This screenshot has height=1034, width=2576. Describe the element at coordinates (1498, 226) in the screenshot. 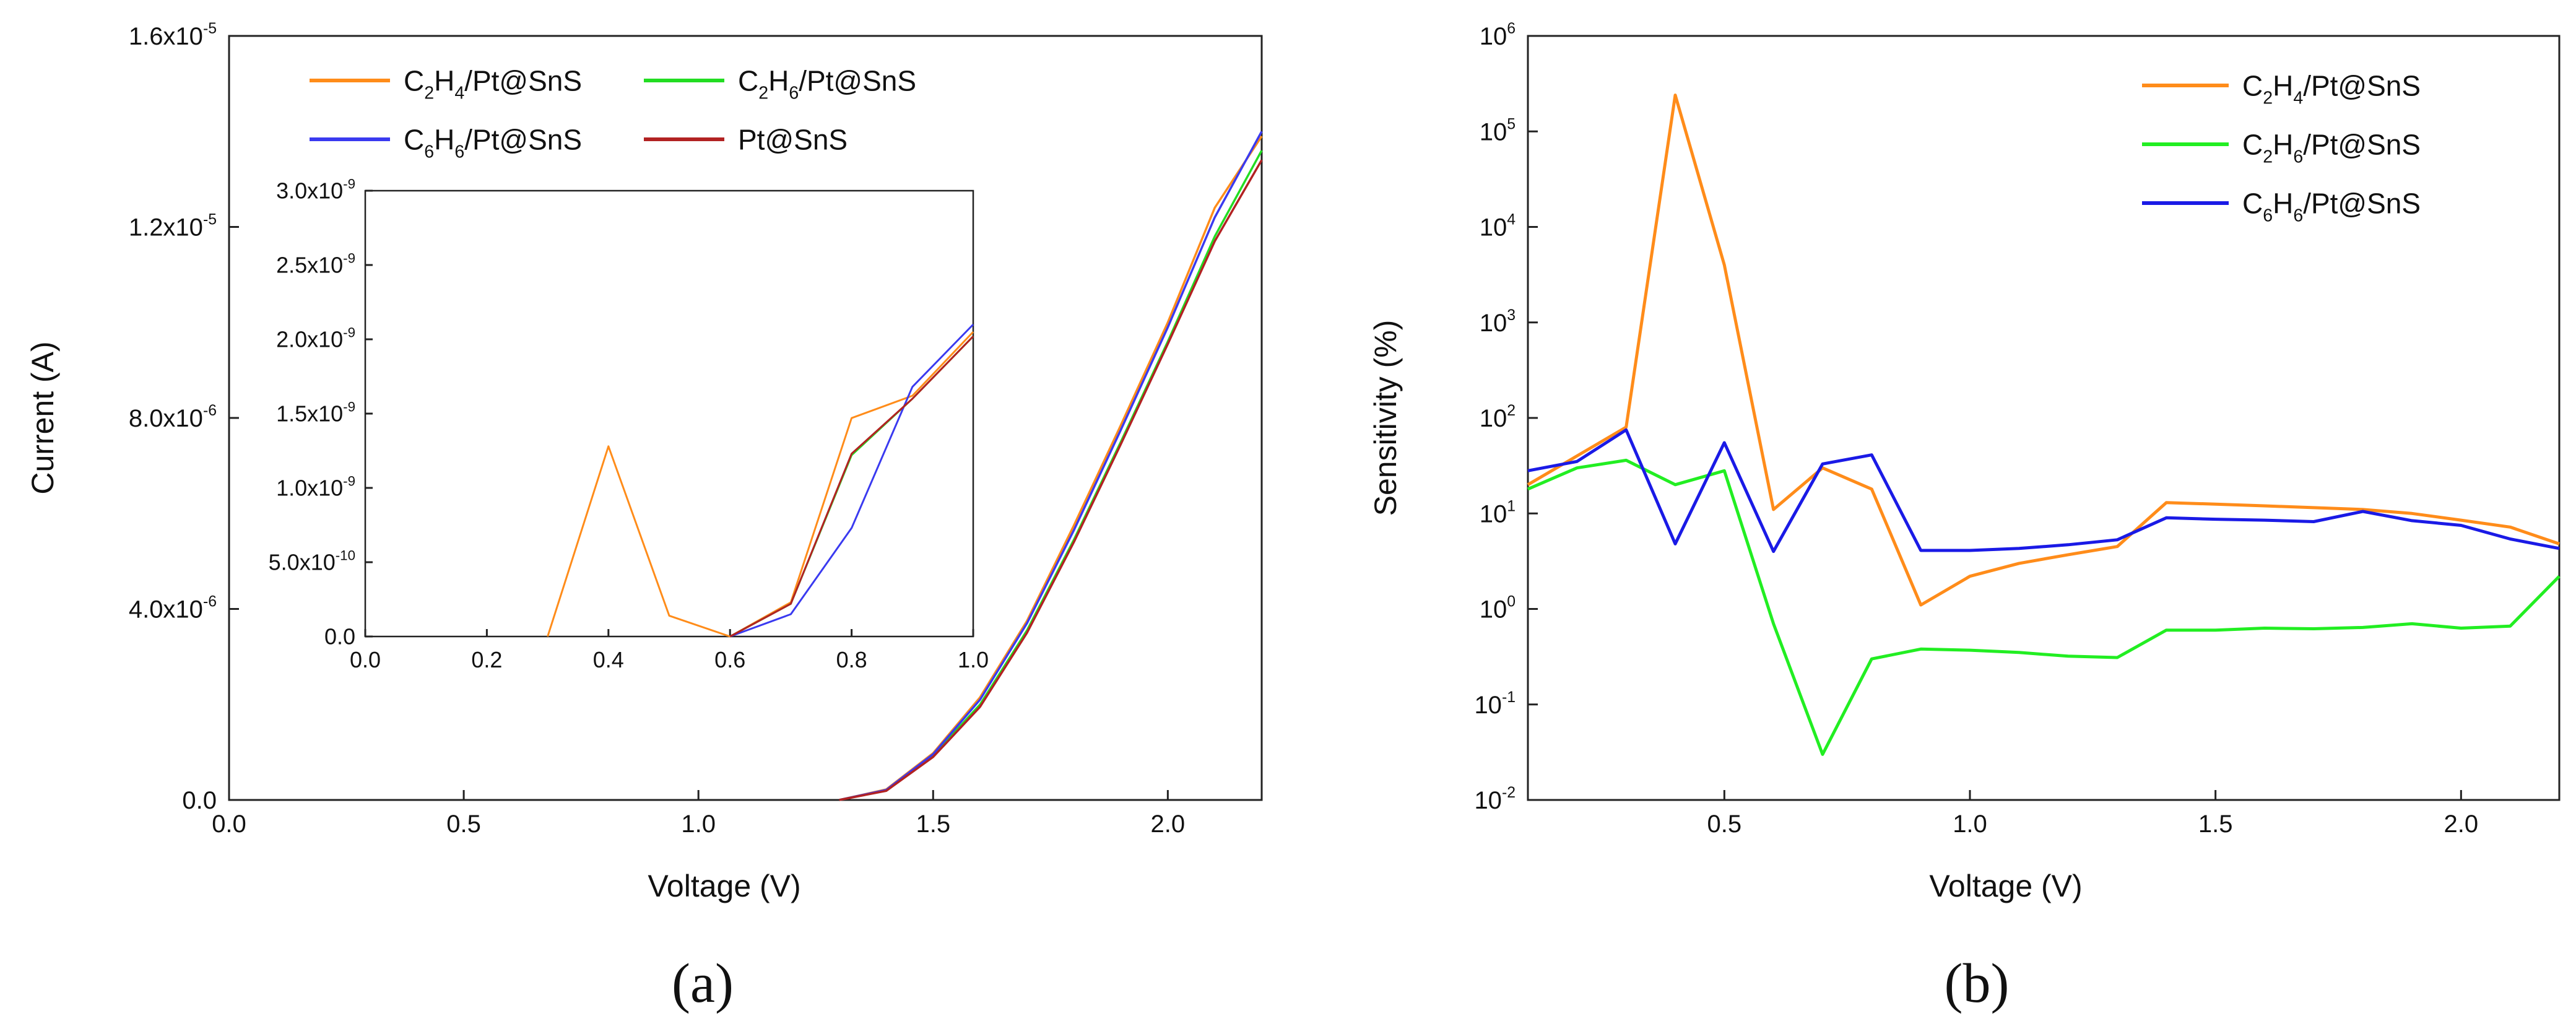

I see `y-tick-label: 10⁴` at that location.